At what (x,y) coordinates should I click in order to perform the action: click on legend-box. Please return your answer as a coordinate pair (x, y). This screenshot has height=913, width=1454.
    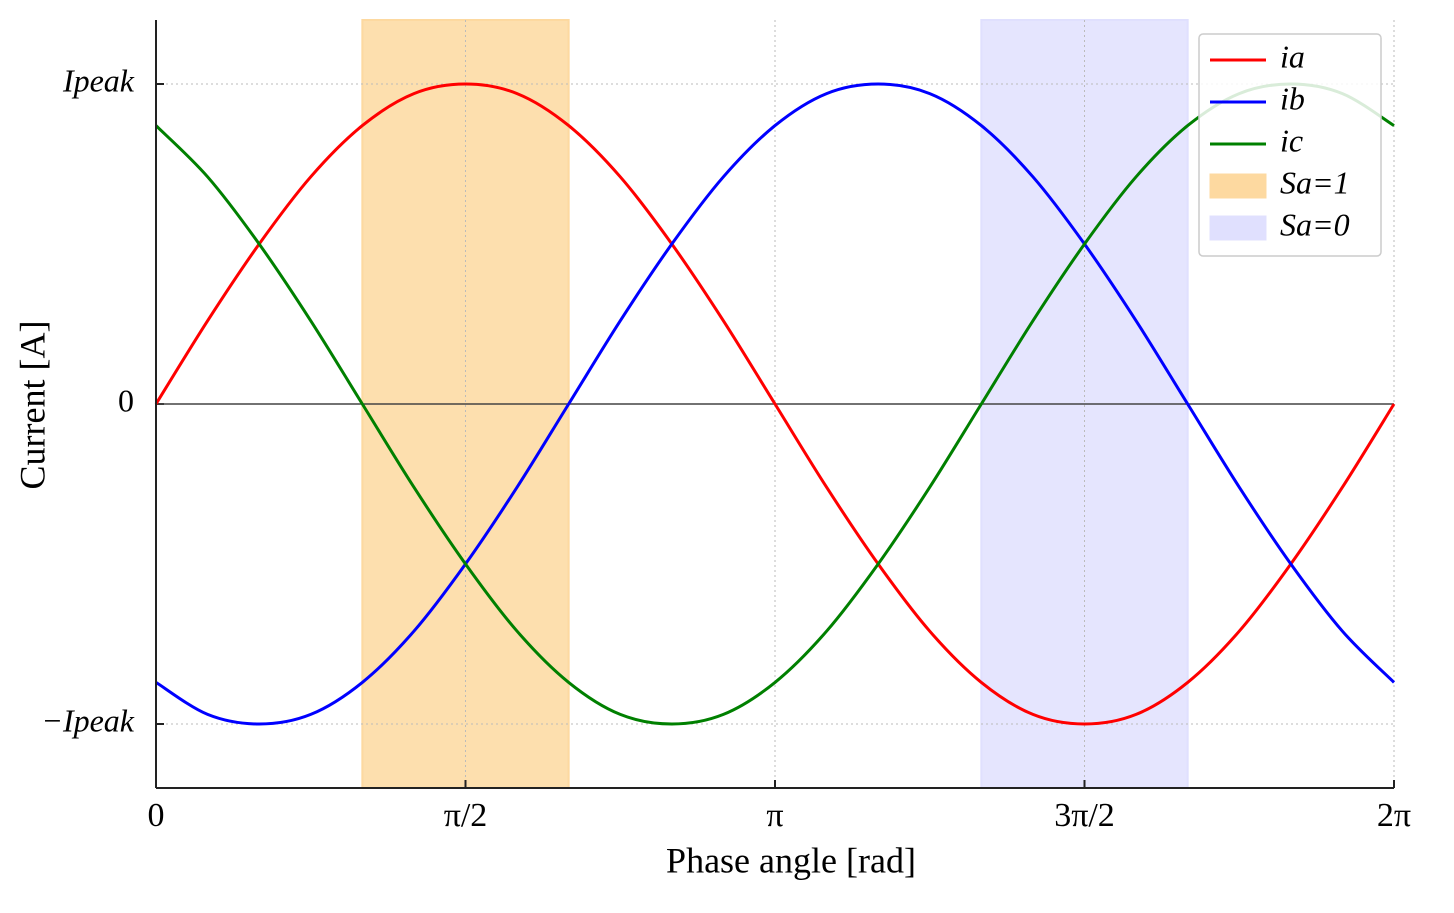
    Looking at the image, I should click on (1290, 145).